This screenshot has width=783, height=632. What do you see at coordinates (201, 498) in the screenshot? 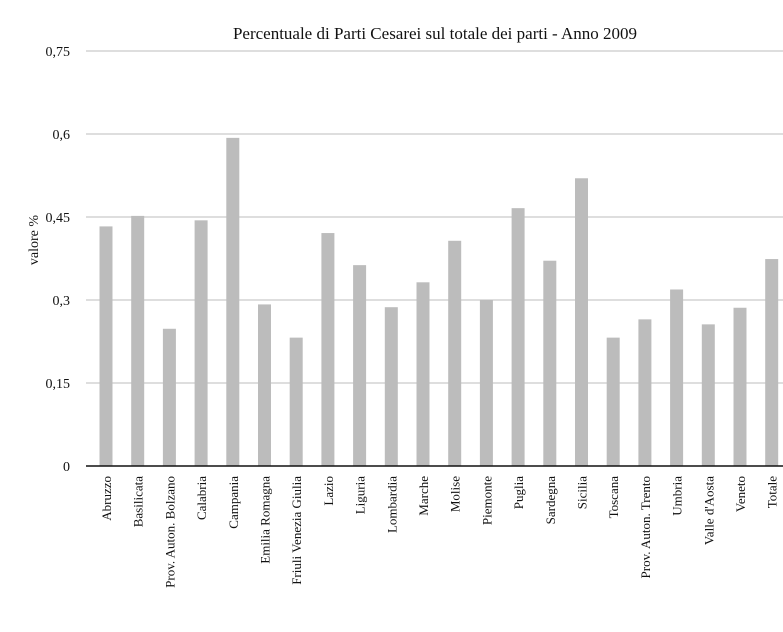
I see `x-tick-label: Calabria` at bounding box center [201, 498].